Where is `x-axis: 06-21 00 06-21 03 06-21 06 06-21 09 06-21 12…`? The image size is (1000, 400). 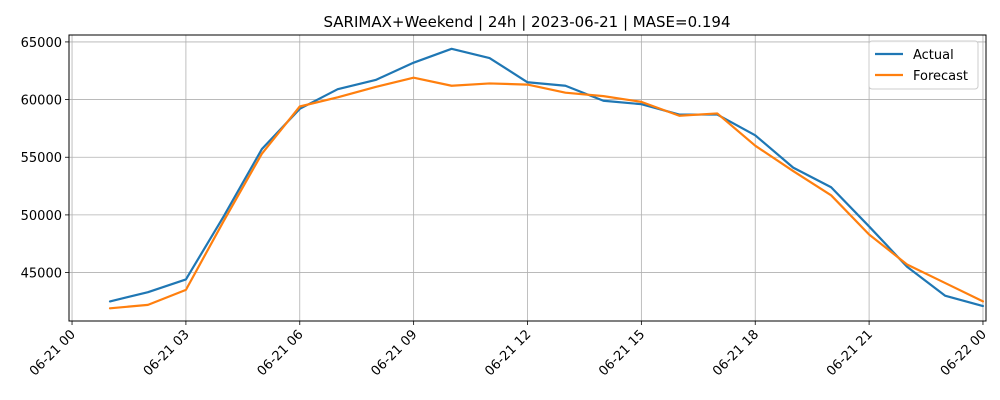
x-axis: 06-21 00 06-21 03 06-21 06 06-21 09 06-21 12… is located at coordinates (508, 350).